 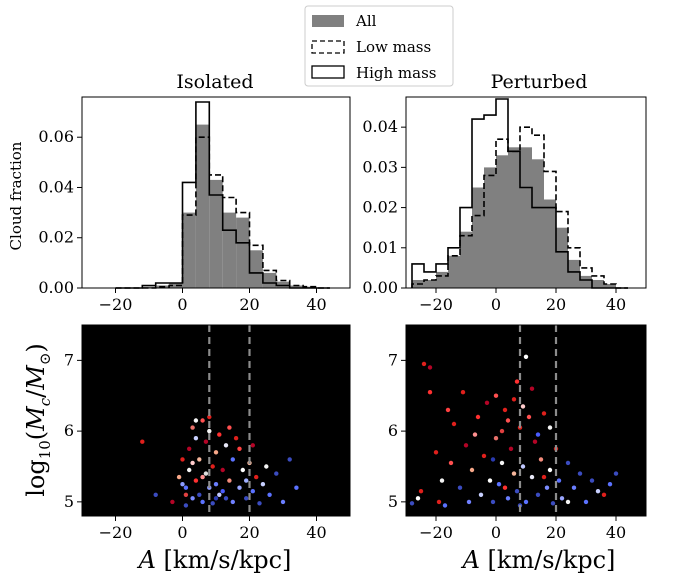 What do you see at coordinates (328, 21) in the screenshot?
I see `legend-swatch-all` at bounding box center [328, 21].